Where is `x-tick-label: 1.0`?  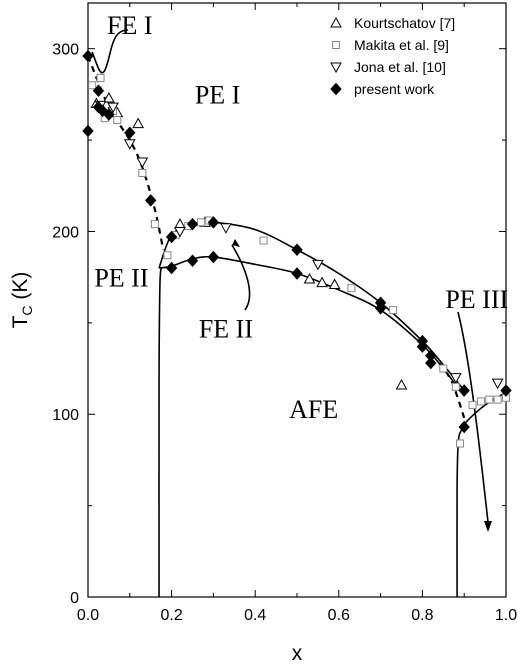
x-tick-label: 1.0 is located at coordinates (506, 615).